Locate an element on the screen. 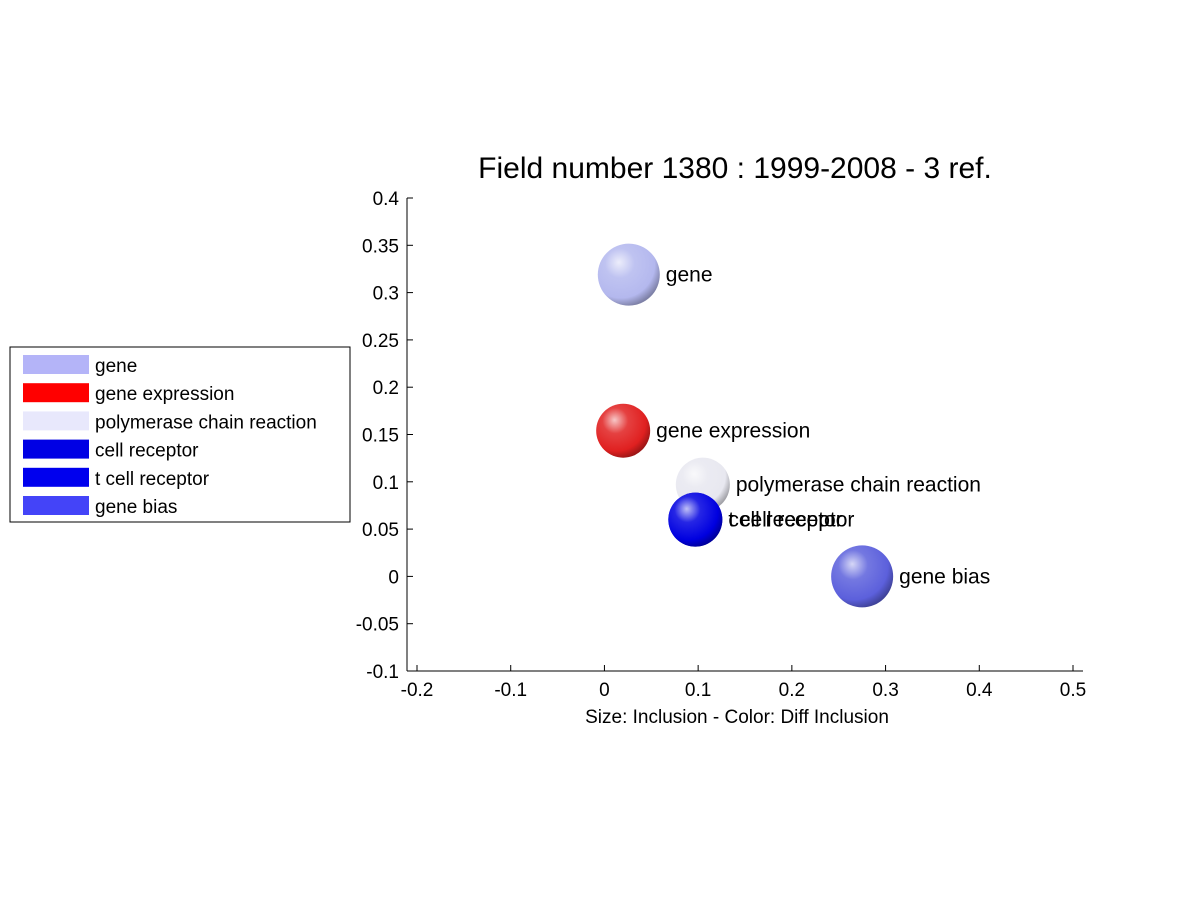  x-axis-ticks: -0.2 -0.1 0 0.1 0.2 0.3 0.4 0.5 is located at coordinates (743, 683).